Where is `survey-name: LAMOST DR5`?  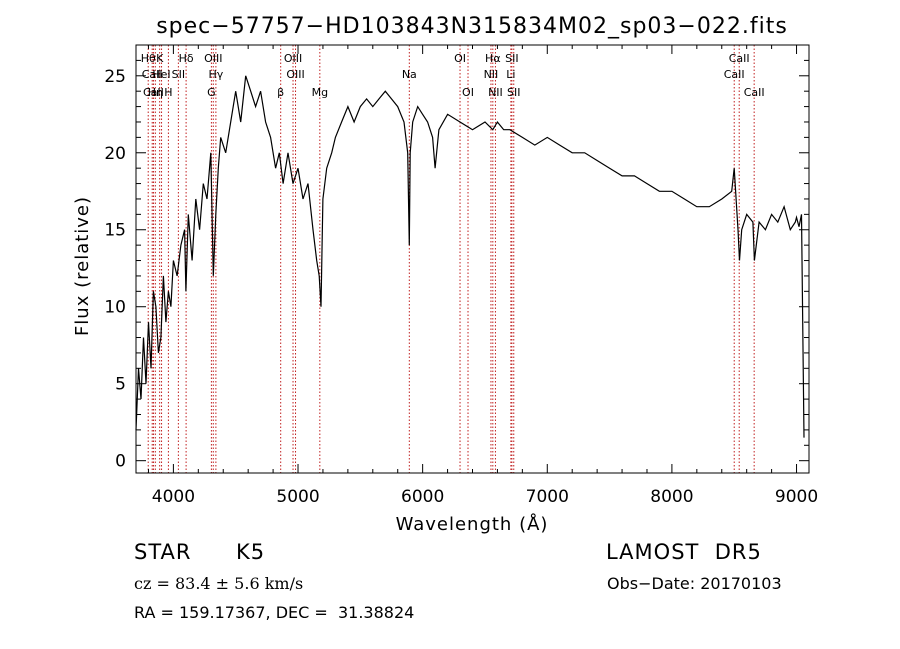 survey-name: LAMOST DR5 is located at coordinates (684, 552).